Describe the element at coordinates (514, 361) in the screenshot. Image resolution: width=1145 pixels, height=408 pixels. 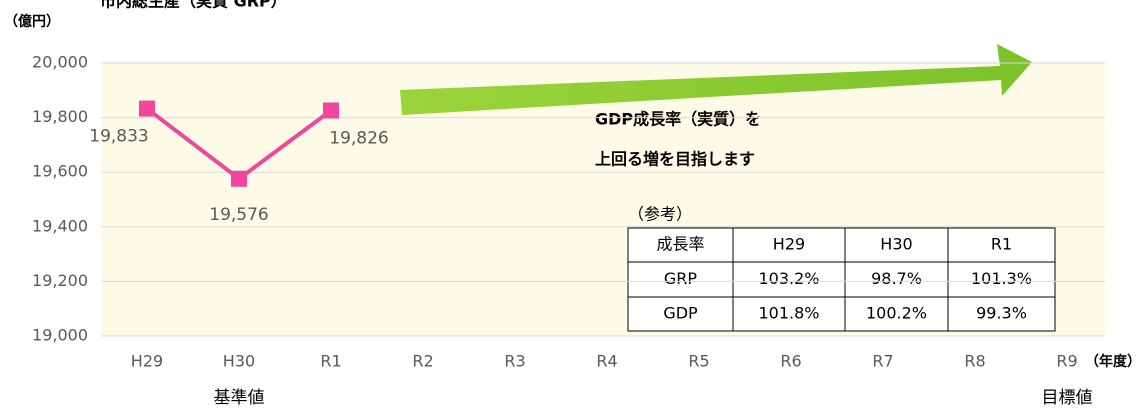
I see `x-tick-label: R3` at that location.